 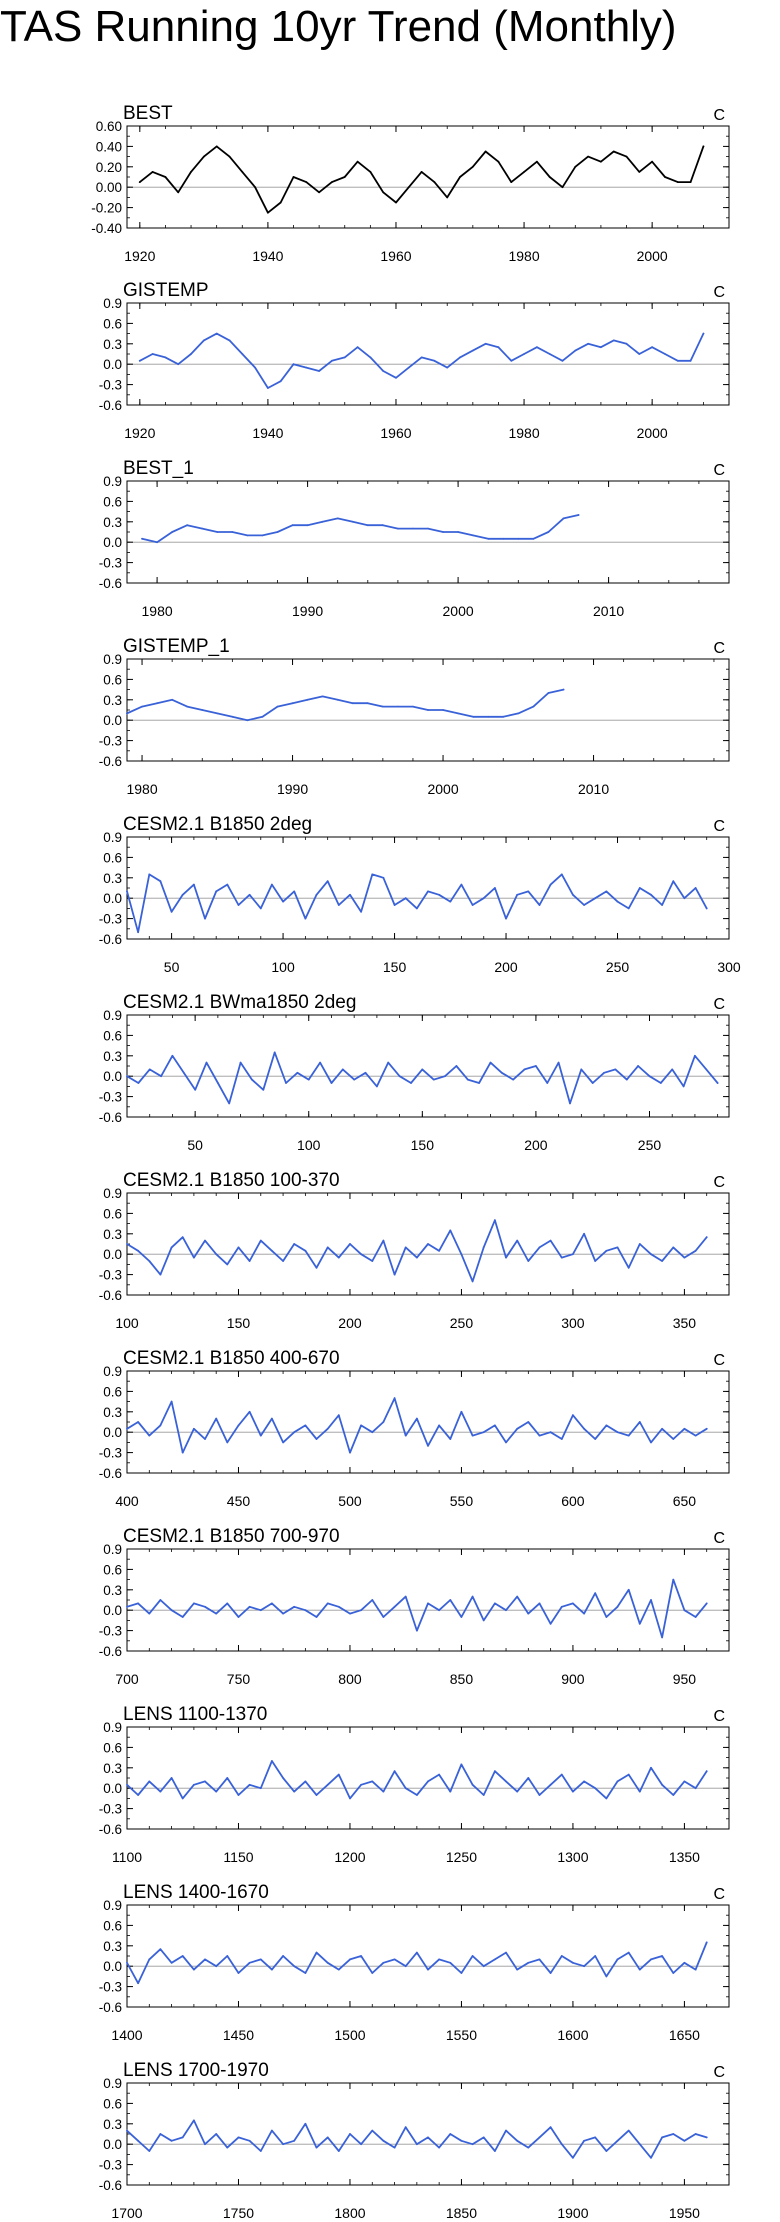 I want to click on x-tick-label: 950, so click(x=685, y=1679).